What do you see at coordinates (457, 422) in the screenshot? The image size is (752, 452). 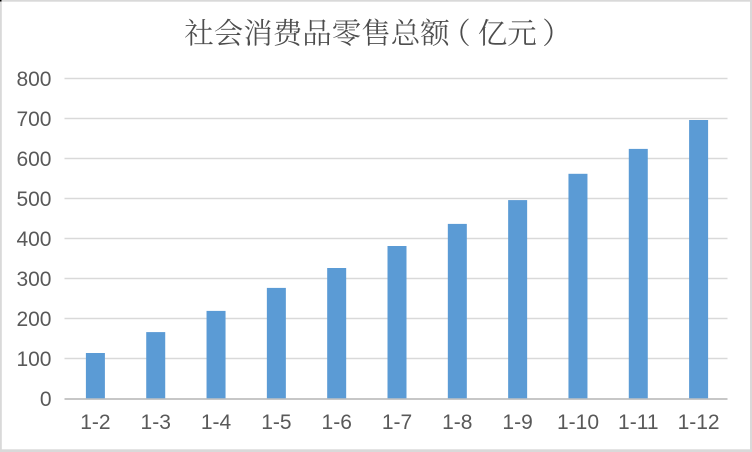 I see `svg-text: 1-8` at bounding box center [457, 422].